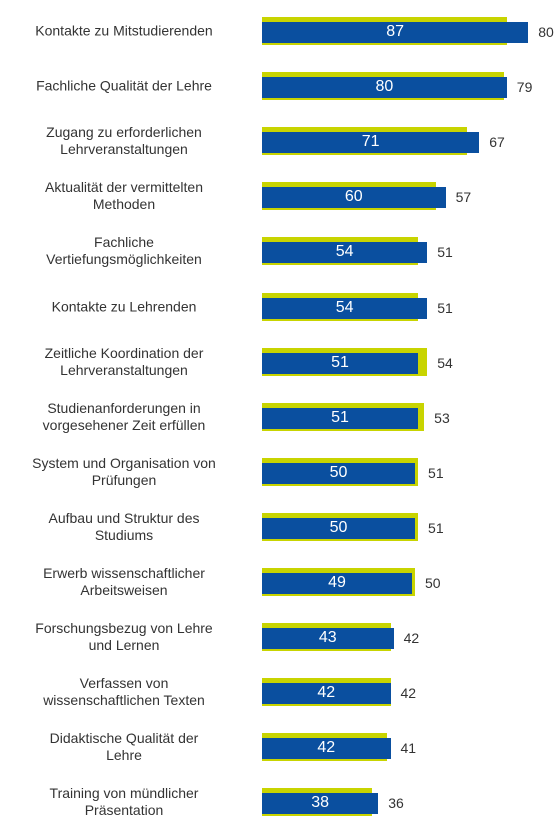 The height and width of the screenshot is (825, 560). I want to click on category-label: System und Organisation von Prüfungen, so click(124, 471).